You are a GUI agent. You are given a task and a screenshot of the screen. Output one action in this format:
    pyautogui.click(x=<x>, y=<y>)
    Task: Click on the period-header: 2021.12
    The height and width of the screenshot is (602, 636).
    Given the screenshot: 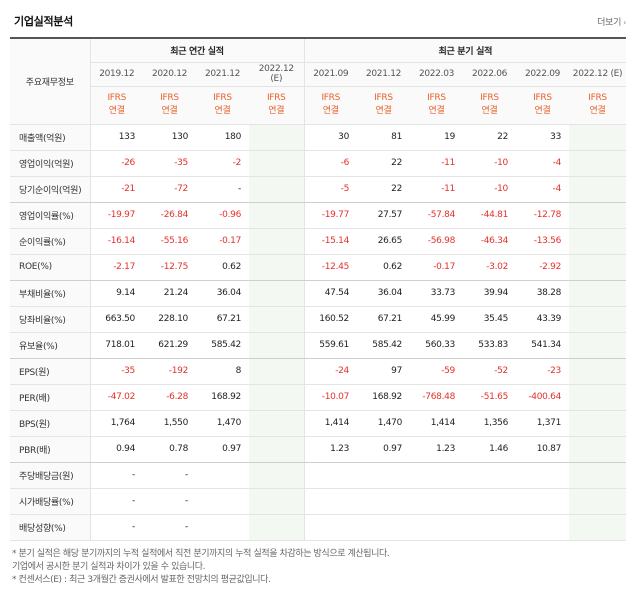 What is the action you would take?
    pyautogui.click(x=222, y=74)
    